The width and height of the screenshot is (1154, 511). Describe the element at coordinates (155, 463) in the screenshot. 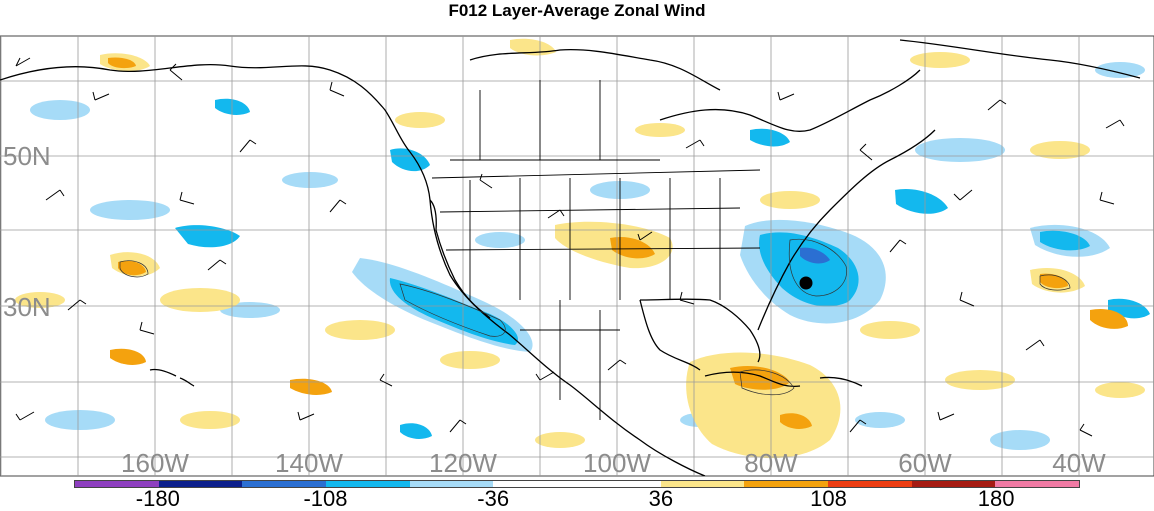

I see `lon-label: 160W` at that location.